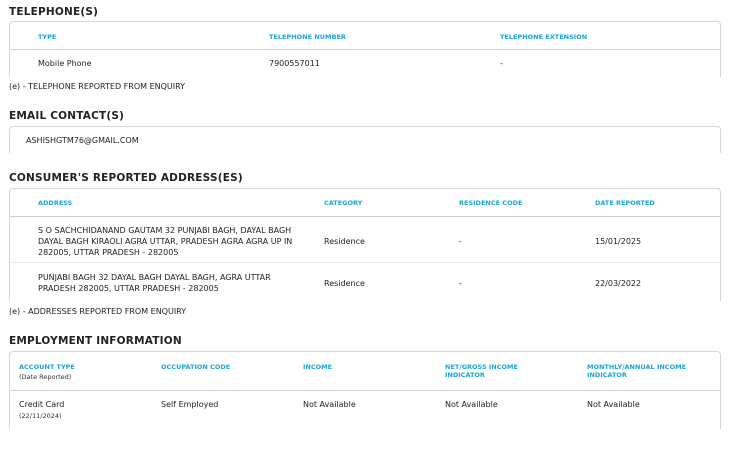 The width and height of the screenshot is (732, 467). I want to click on th-telephone-number: TELEPHONE NUMBER, so click(307, 37).